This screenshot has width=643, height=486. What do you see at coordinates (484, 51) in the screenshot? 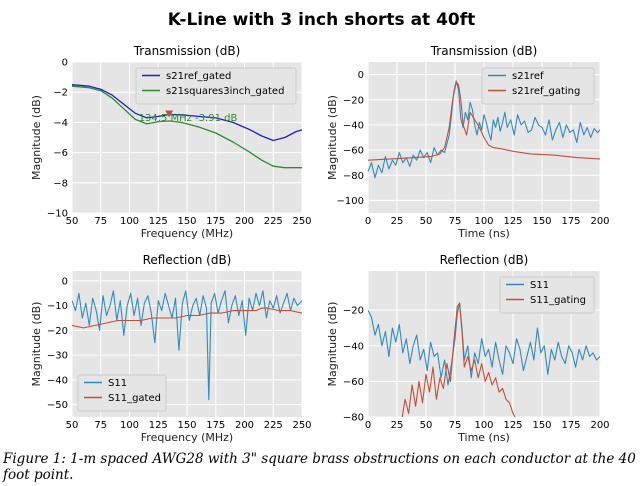
I see `chart-tr-title: Transmission (dB)` at bounding box center [484, 51].